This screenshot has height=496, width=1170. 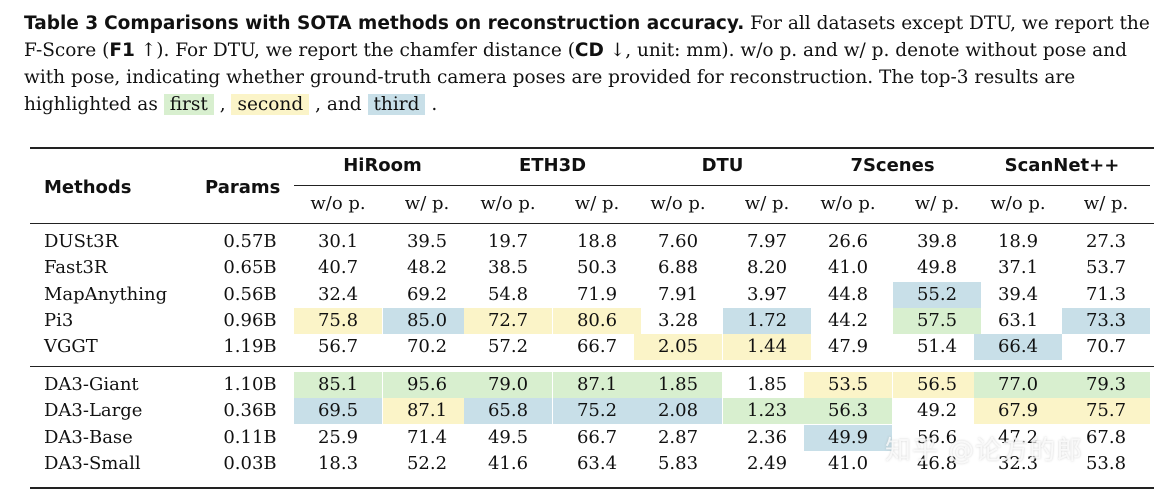 What do you see at coordinates (1018, 385) in the screenshot?
I see `table-cell: 77.0` at bounding box center [1018, 385].